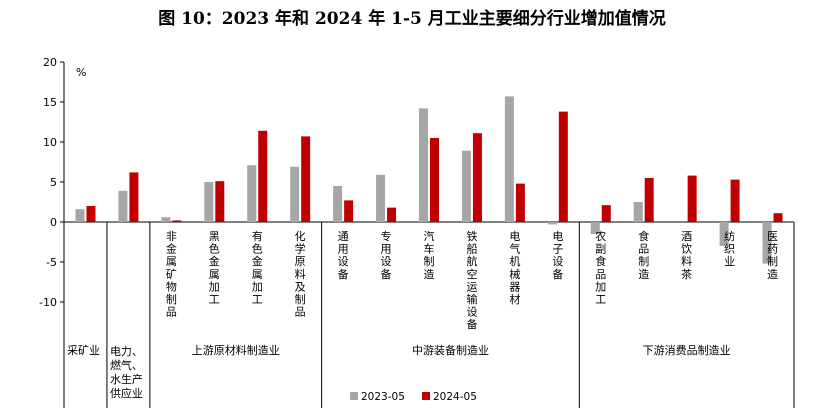 This screenshot has height=417, width=824. What do you see at coordinates (48, 302) in the screenshot?
I see `y-tick-label: -10` at bounding box center [48, 302].